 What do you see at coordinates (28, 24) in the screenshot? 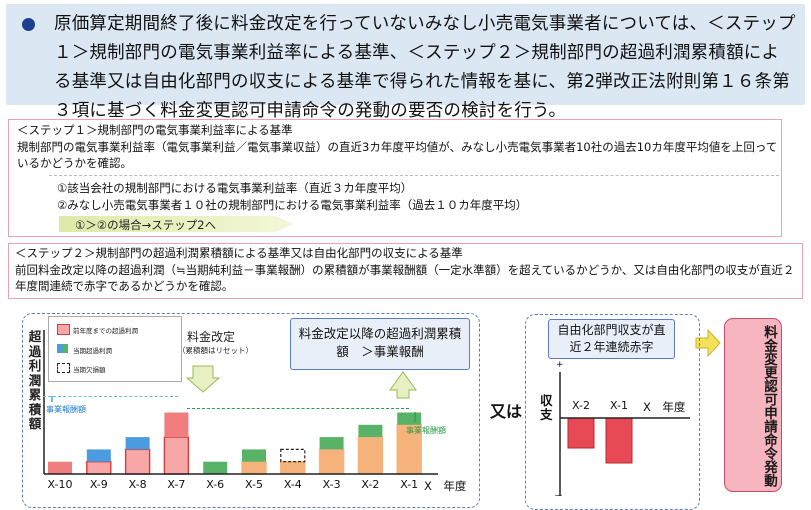
I see `bullet-icon` at bounding box center [28, 24].